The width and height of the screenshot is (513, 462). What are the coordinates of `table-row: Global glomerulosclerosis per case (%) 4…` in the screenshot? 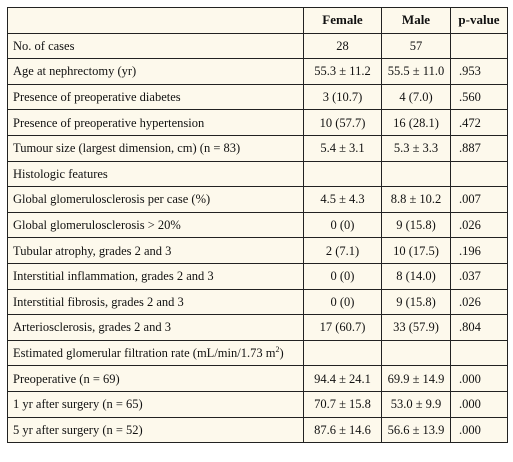 It's located at (257, 199).